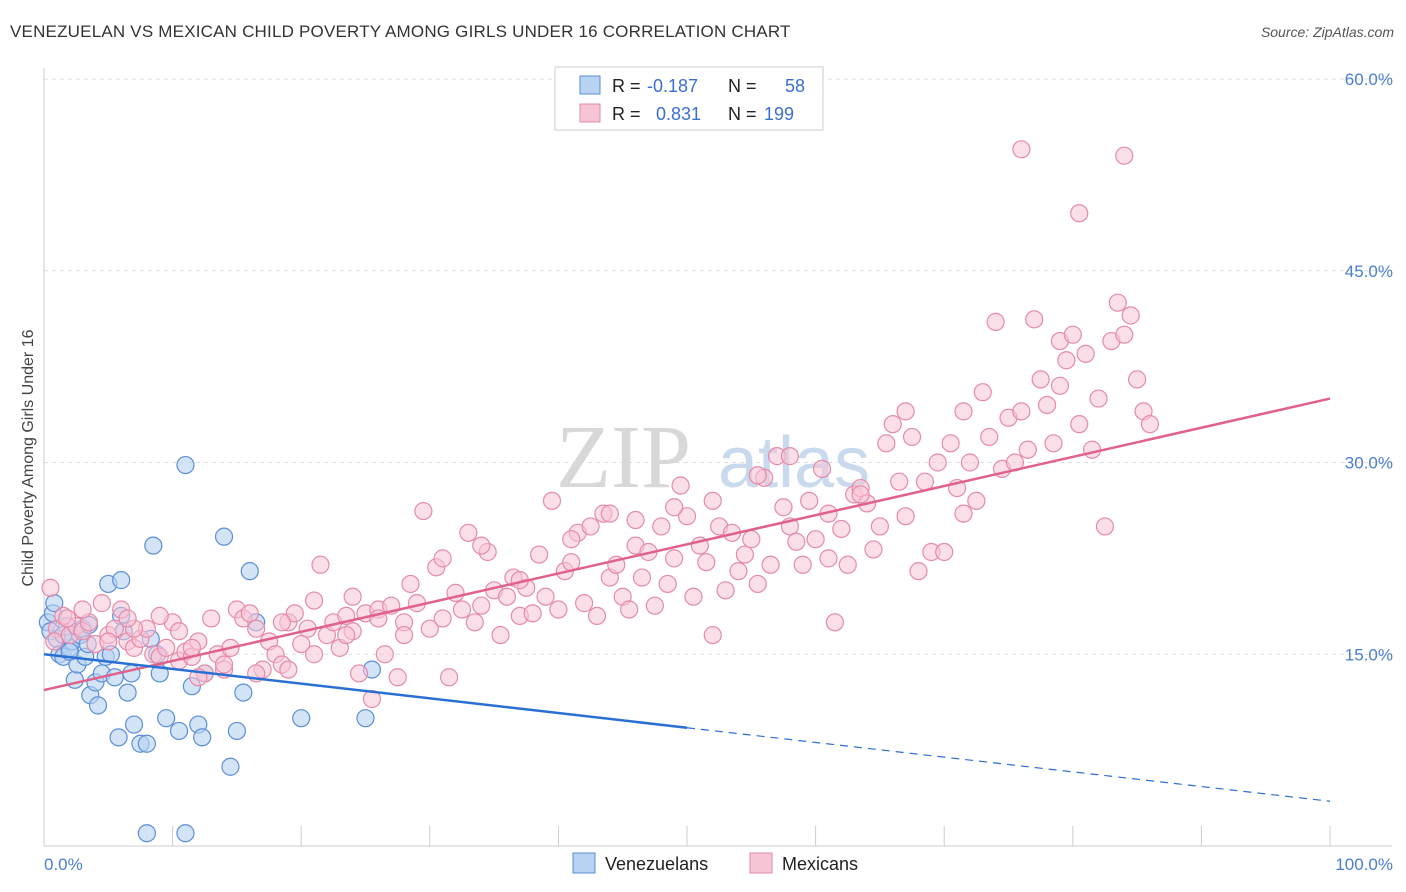 The image size is (1406, 892). Describe the element at coordinates (1369, 271) in the screenshot. I see `y-tick-label: 45.0%` at that location.